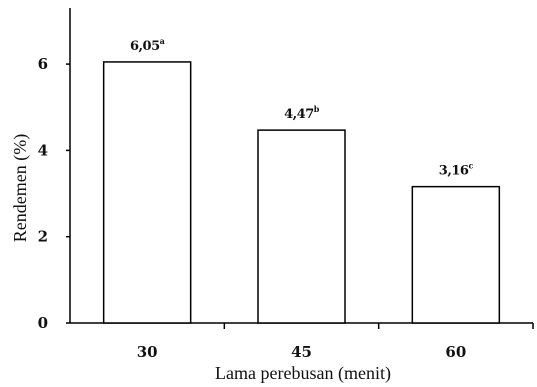  Describe the element at coordinates (147, 45) in the screenshot. I see `data-label: 6,05a` at that location.